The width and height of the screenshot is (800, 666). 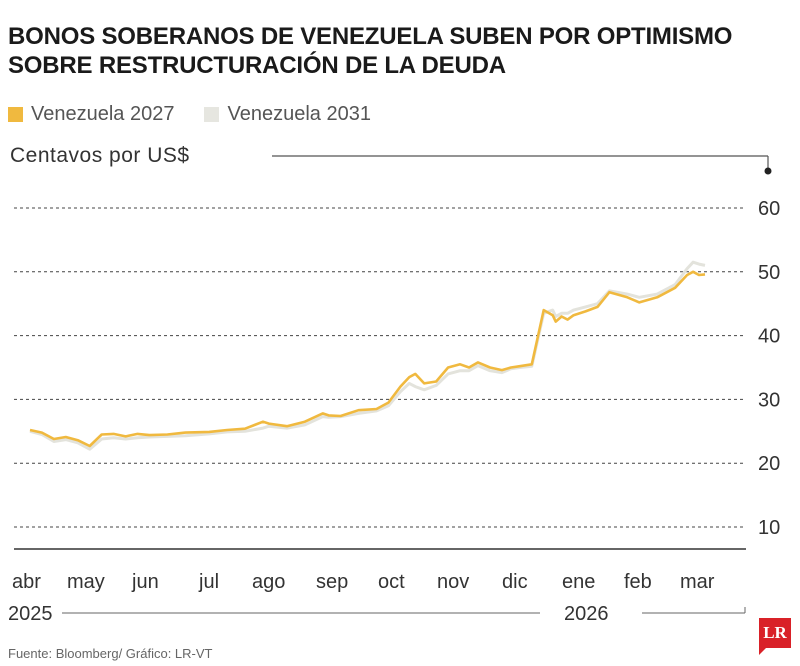 I want to click on legend-swatch-venezuela-2027, so click(x=15, y=114).